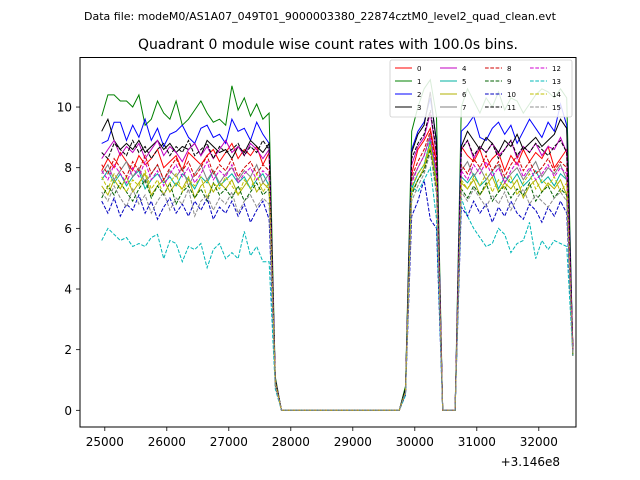  Describe the element at coordinates (530, 462) in the screenshot. I see `x-axis-offset-label: +3.146e8` at that location.